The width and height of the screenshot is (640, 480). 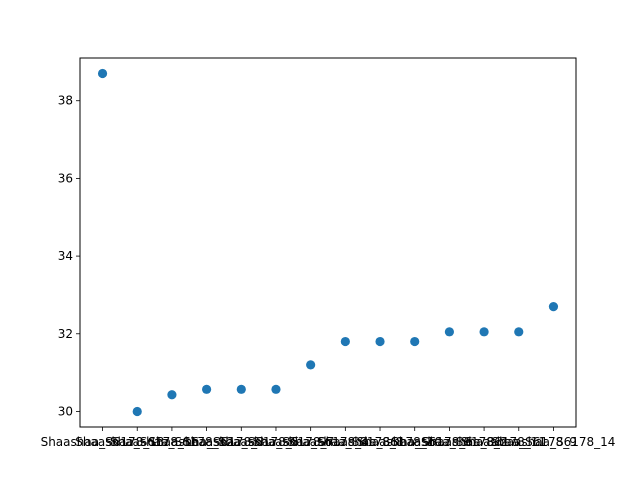 I want to click on x-tick-label: Shaashaa_S6178_10, so click(x=380, y=442).